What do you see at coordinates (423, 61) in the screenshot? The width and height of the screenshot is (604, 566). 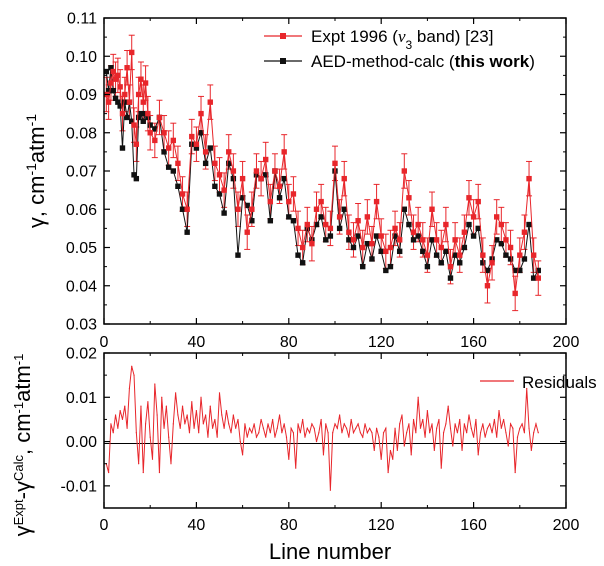 I see `calc-legend-label: AED-method-calc (this work)` at bounding box center [423, 61].